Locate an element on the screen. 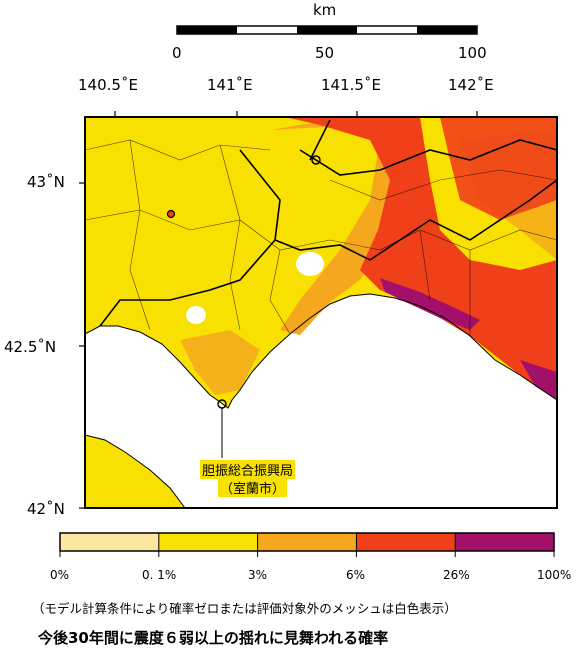  note-text: （モデル計算条件により確率ゼロまたは評価対象外のメッシュは白色表示） is located at coordinates (244, 608).